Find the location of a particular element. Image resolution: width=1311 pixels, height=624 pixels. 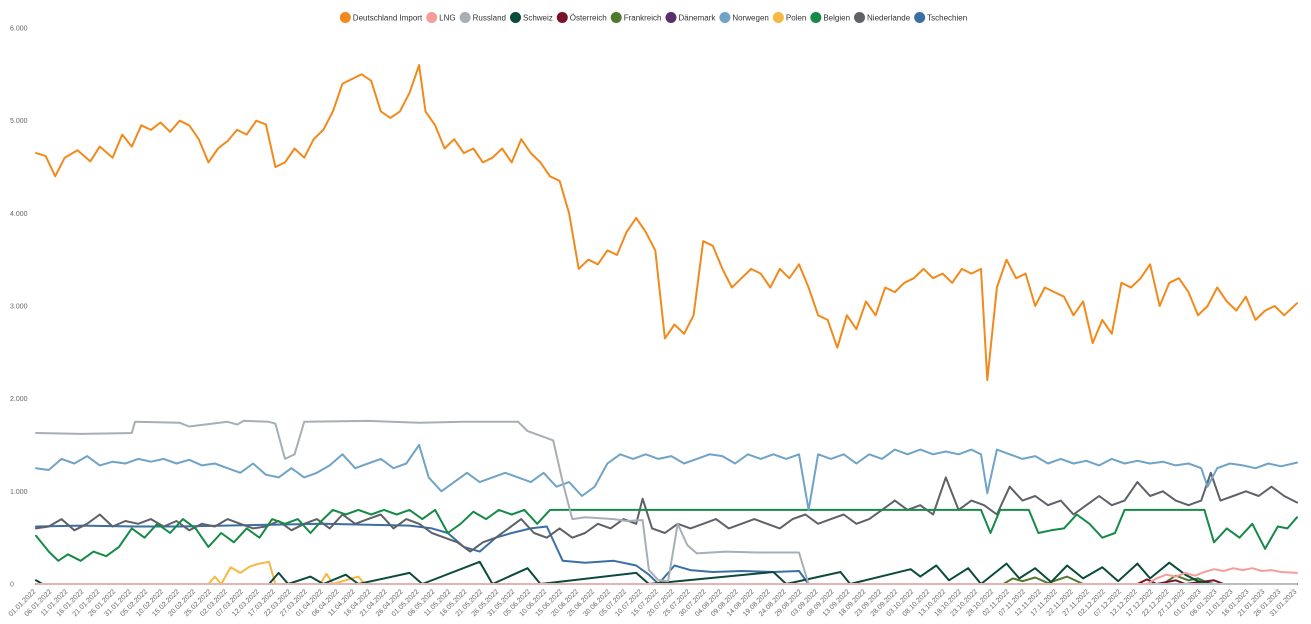

legend-marker-niederlande is located at coordinates (860, 17).